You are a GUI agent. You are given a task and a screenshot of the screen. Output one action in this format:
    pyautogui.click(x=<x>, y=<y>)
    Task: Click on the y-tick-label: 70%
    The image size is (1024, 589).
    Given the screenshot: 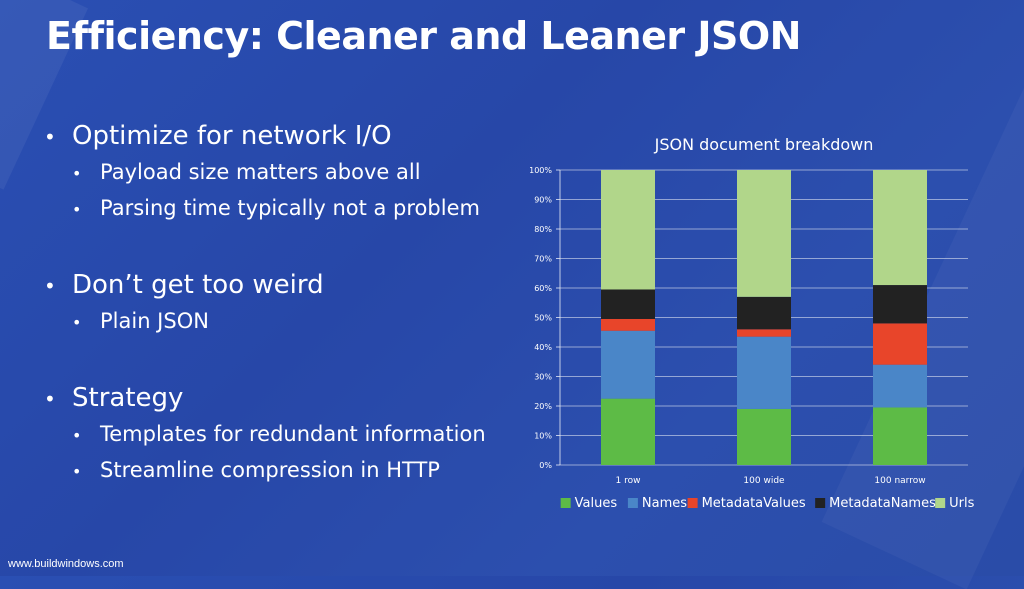 What is the action you would take?
    pyautogui.click(x=543, y=259)
    